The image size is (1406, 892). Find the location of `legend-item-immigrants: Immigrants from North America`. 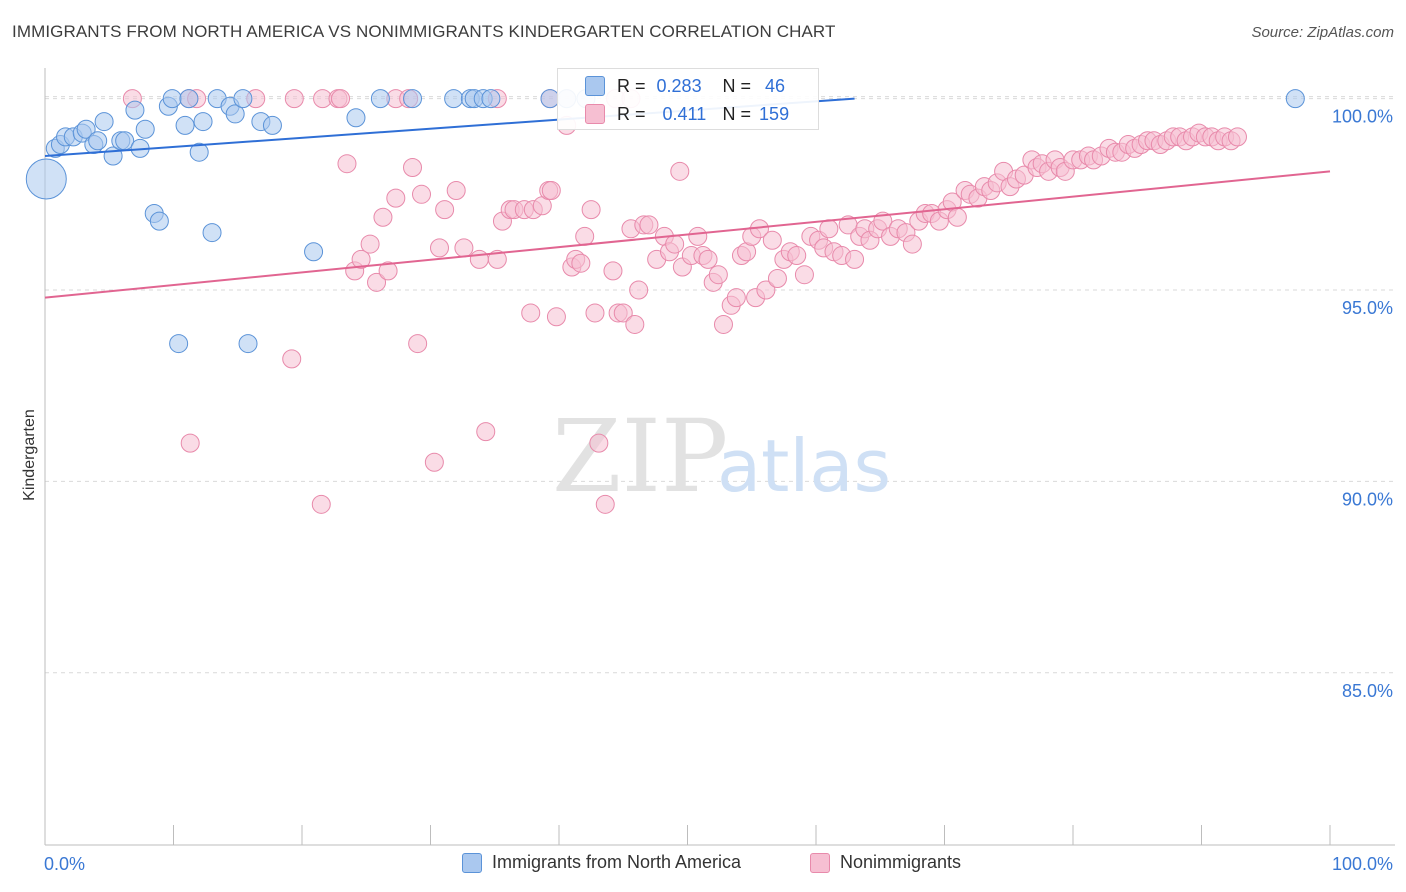

legend-item-immigrants: Immigrants from North America is located at coordinates (601, 862).